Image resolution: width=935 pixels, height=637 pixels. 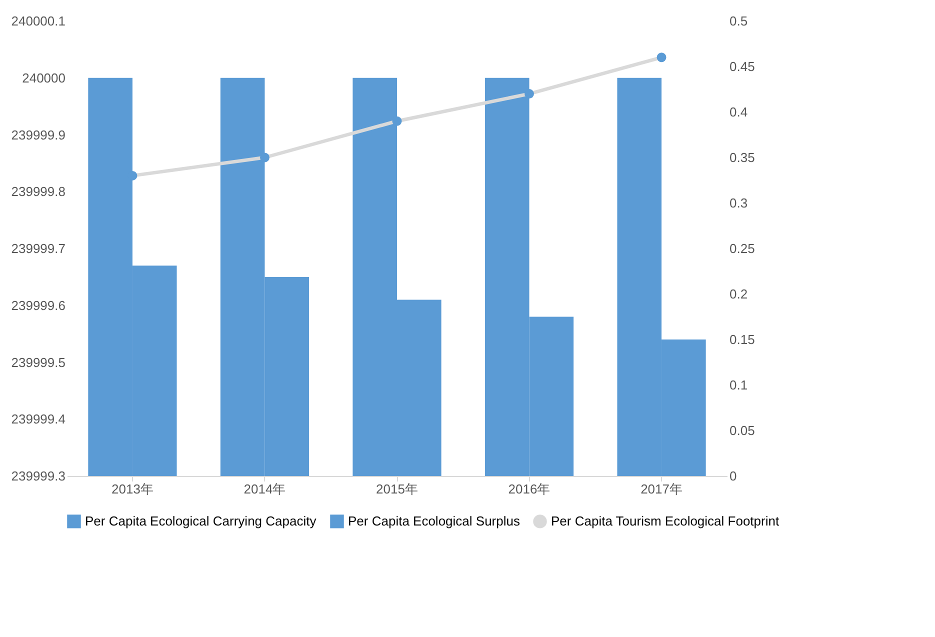 What do you see at coordinates (529, 489) in the screenshot?
I see `x-tick-label: 2016年` at bounding box center [529, 489].